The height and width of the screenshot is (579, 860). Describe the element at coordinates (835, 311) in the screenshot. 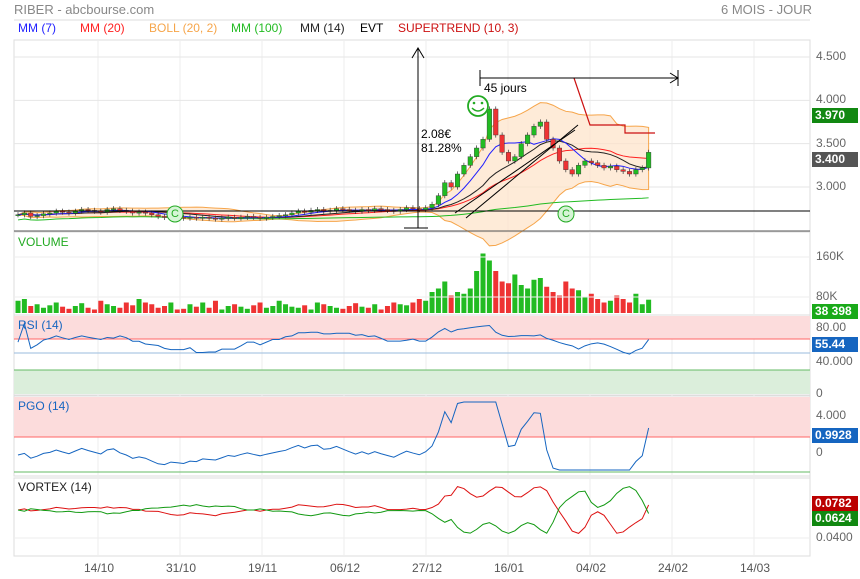

I see `current-volume-label: 38 398` at that location.